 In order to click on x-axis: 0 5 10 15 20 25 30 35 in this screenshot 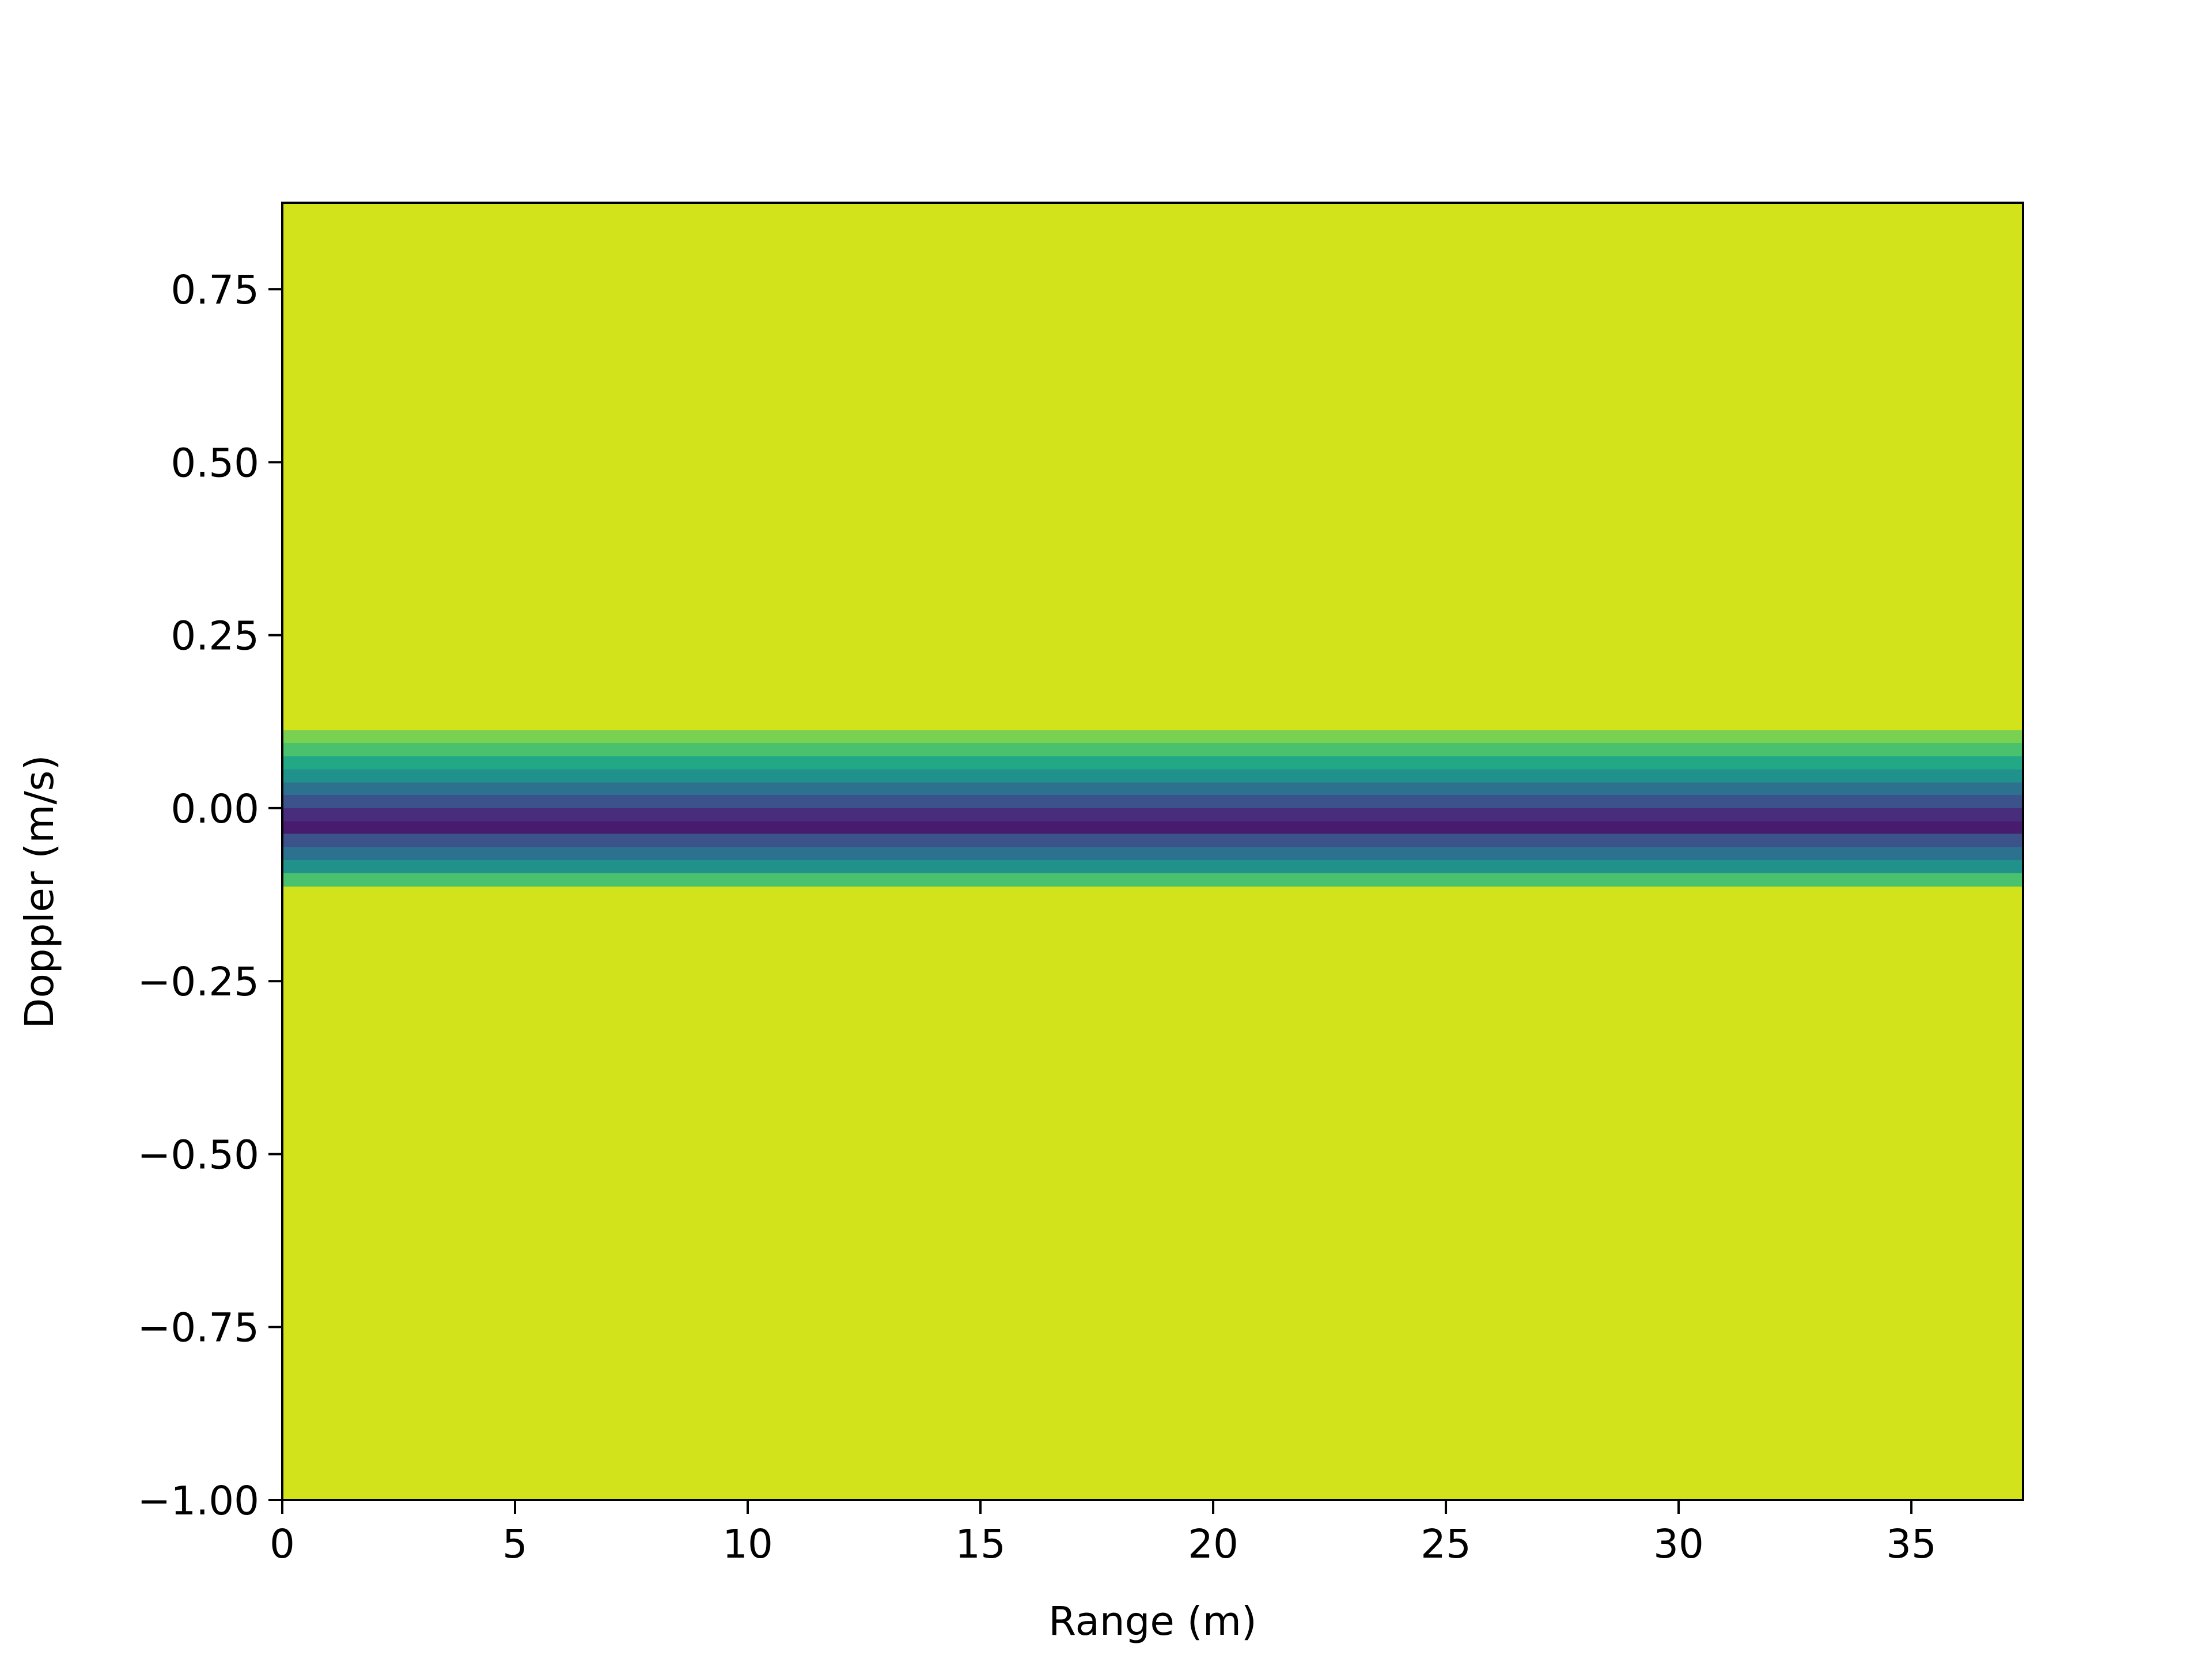, I will do `click(1103, 1533)`.